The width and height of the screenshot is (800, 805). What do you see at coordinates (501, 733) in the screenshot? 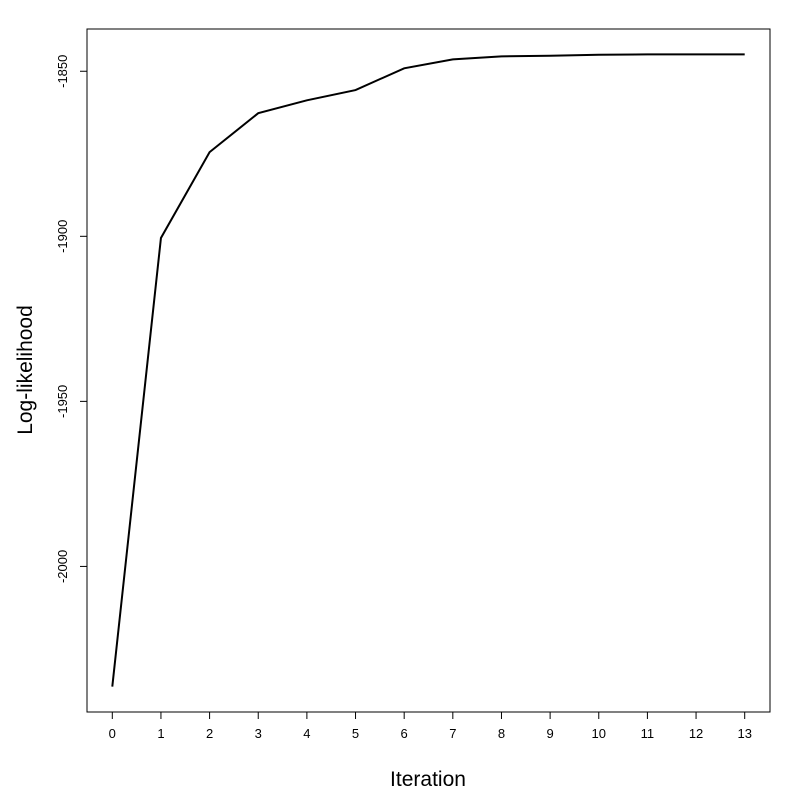
I see `x-tick-label: 8` at bounding box center [501, 733].